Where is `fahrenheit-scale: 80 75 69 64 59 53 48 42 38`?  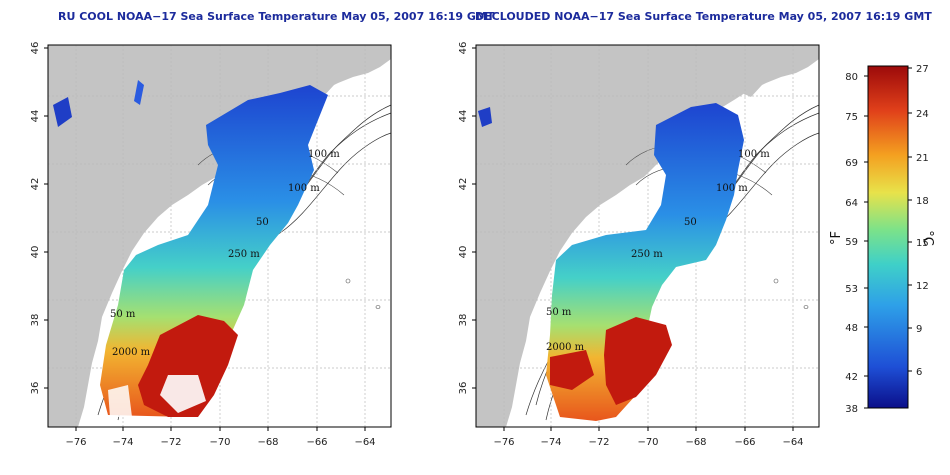
fahrenheit-scale: 80 75 69 64 59 53 48 42 38 is located at coordinates (856, 243).